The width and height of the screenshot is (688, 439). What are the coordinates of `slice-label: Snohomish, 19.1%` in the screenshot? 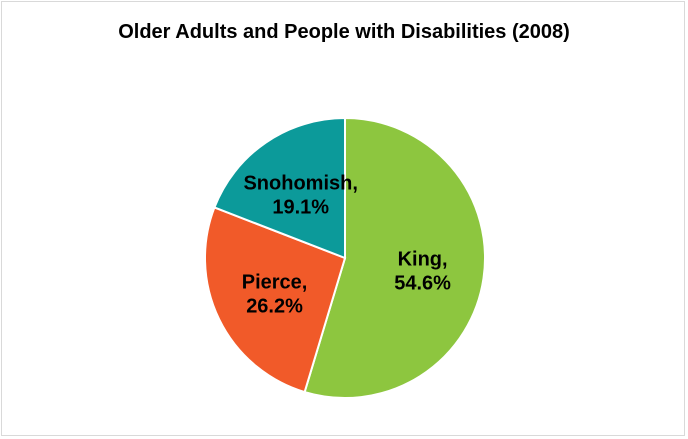 It's located at (300, 195).